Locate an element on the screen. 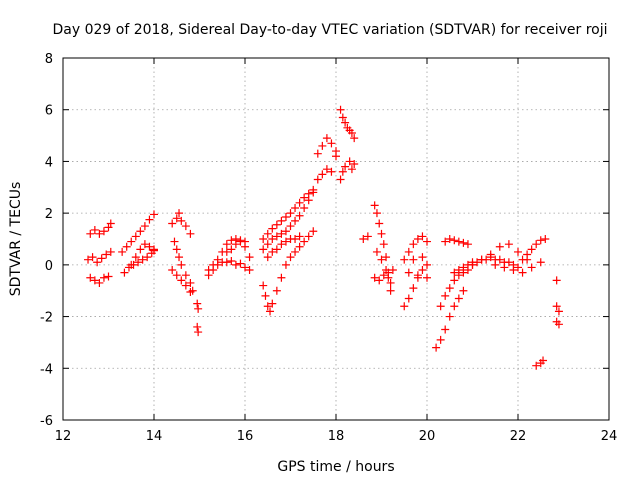 This screenshot has width=640, height=485. series-s32 is located at coordinates (456, 242).